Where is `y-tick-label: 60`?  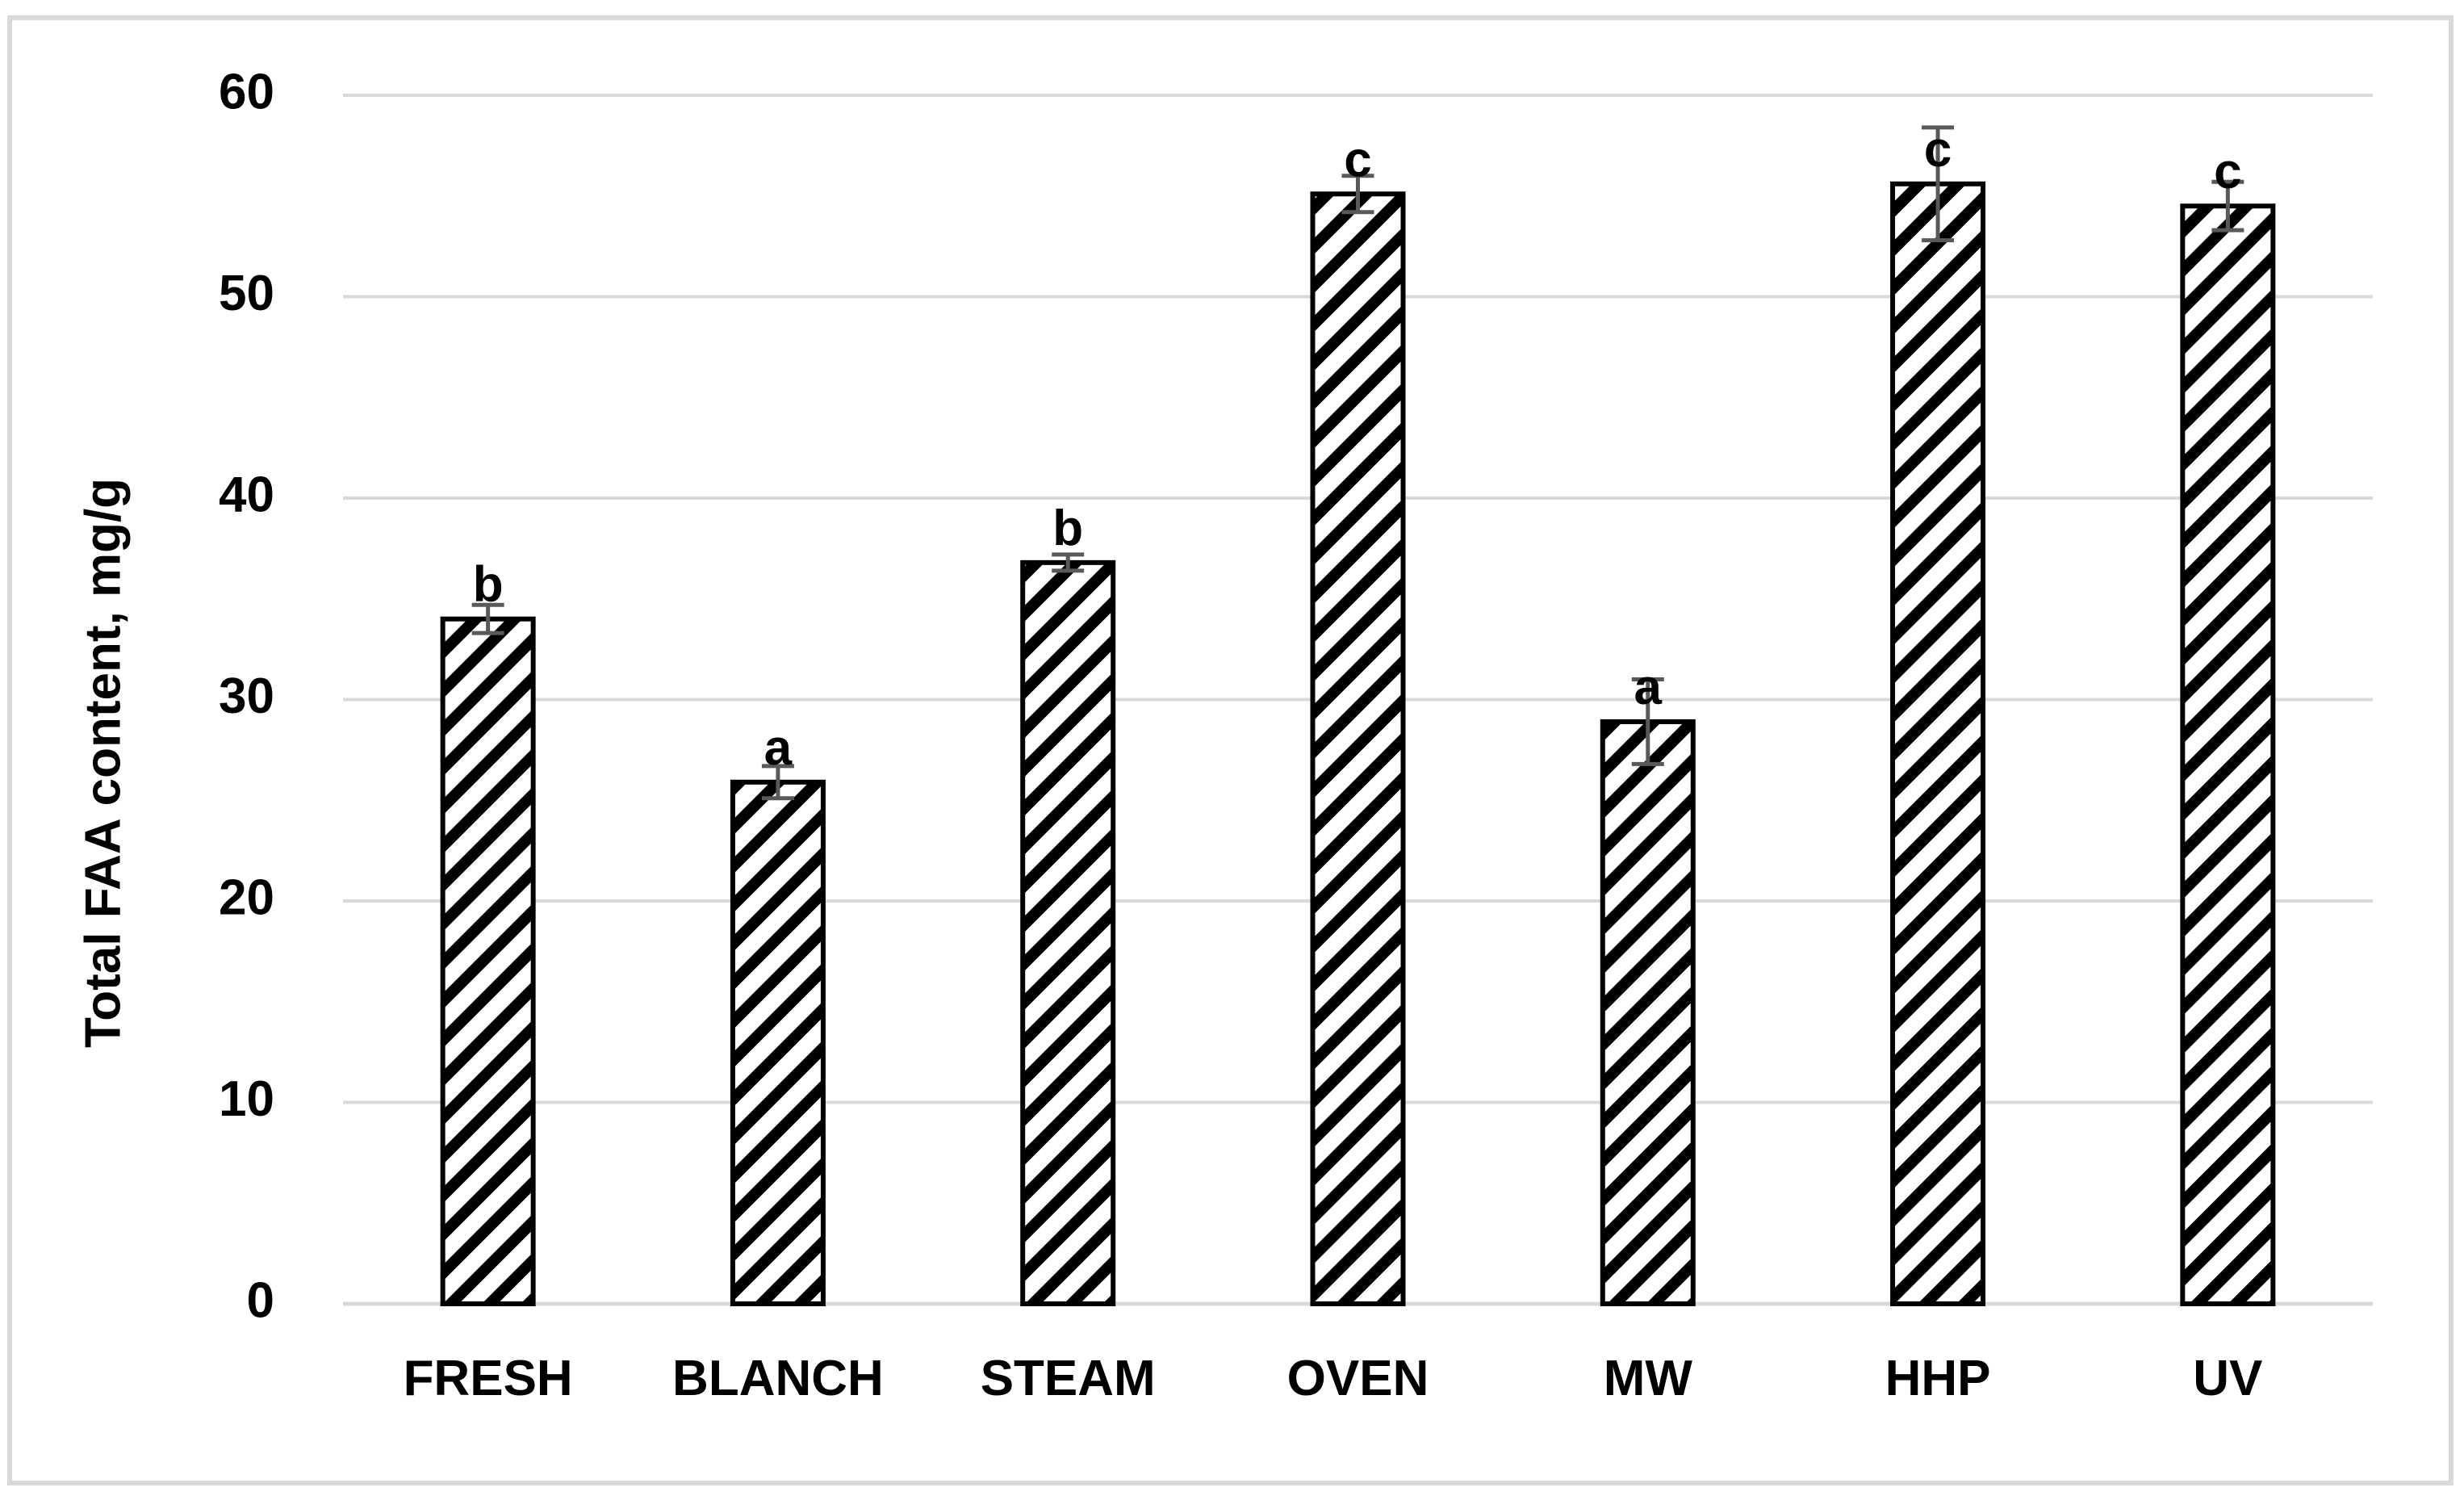 y-tick-label: 60 is located at coordinates (247, 91).